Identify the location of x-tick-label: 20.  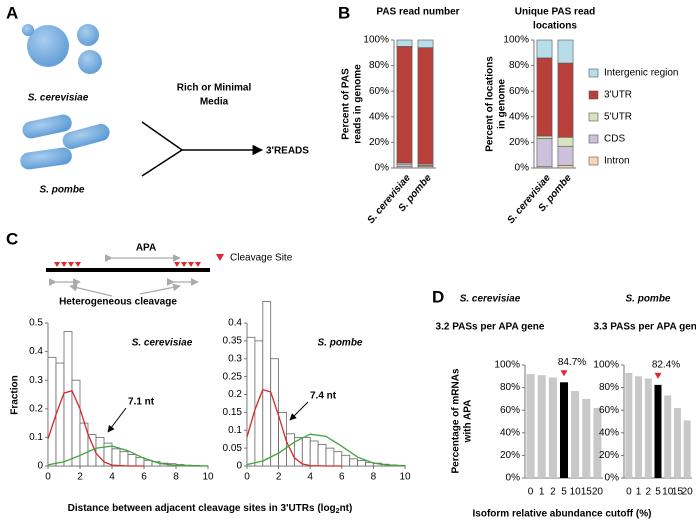
(688, 492).